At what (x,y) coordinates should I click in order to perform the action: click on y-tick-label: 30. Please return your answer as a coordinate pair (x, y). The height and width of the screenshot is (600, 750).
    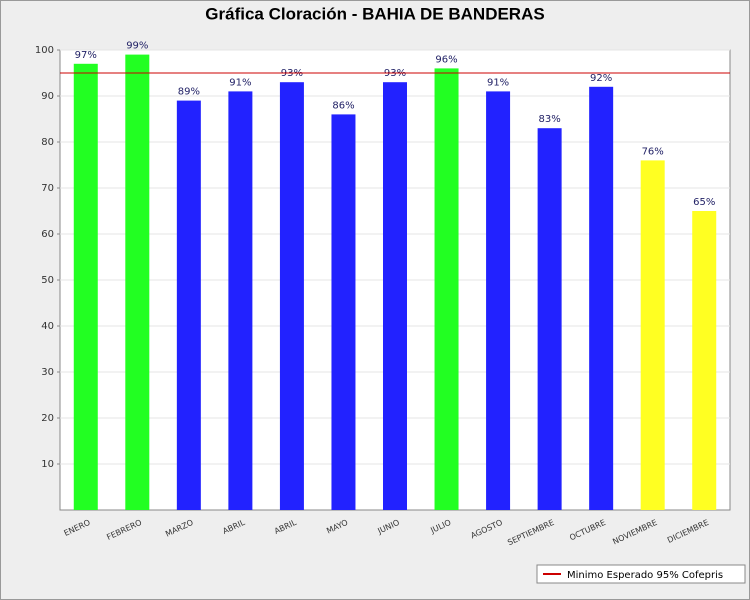
    Looking at the image, I should click on (47, 372).